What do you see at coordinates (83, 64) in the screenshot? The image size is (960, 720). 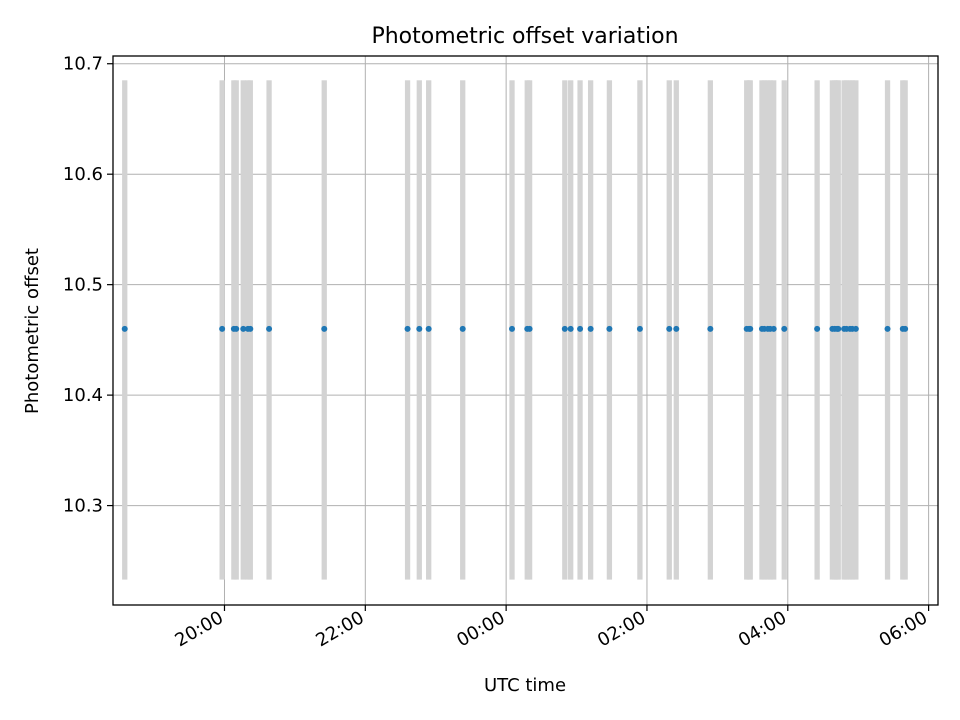 I see `y-tick-label: 10.7` at bounding box center [83, 64].